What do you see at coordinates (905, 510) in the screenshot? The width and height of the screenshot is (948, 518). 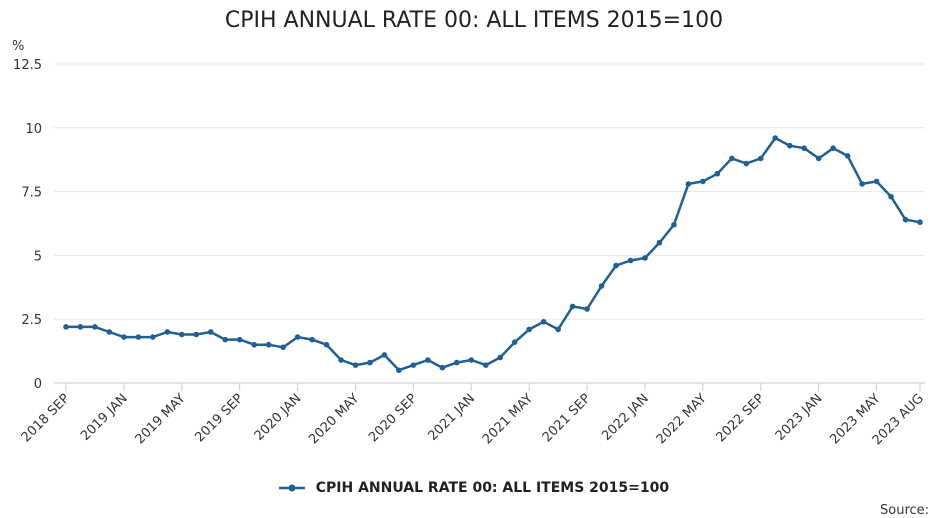 I see `source-label: Source:` at bounding box center [905, 510].